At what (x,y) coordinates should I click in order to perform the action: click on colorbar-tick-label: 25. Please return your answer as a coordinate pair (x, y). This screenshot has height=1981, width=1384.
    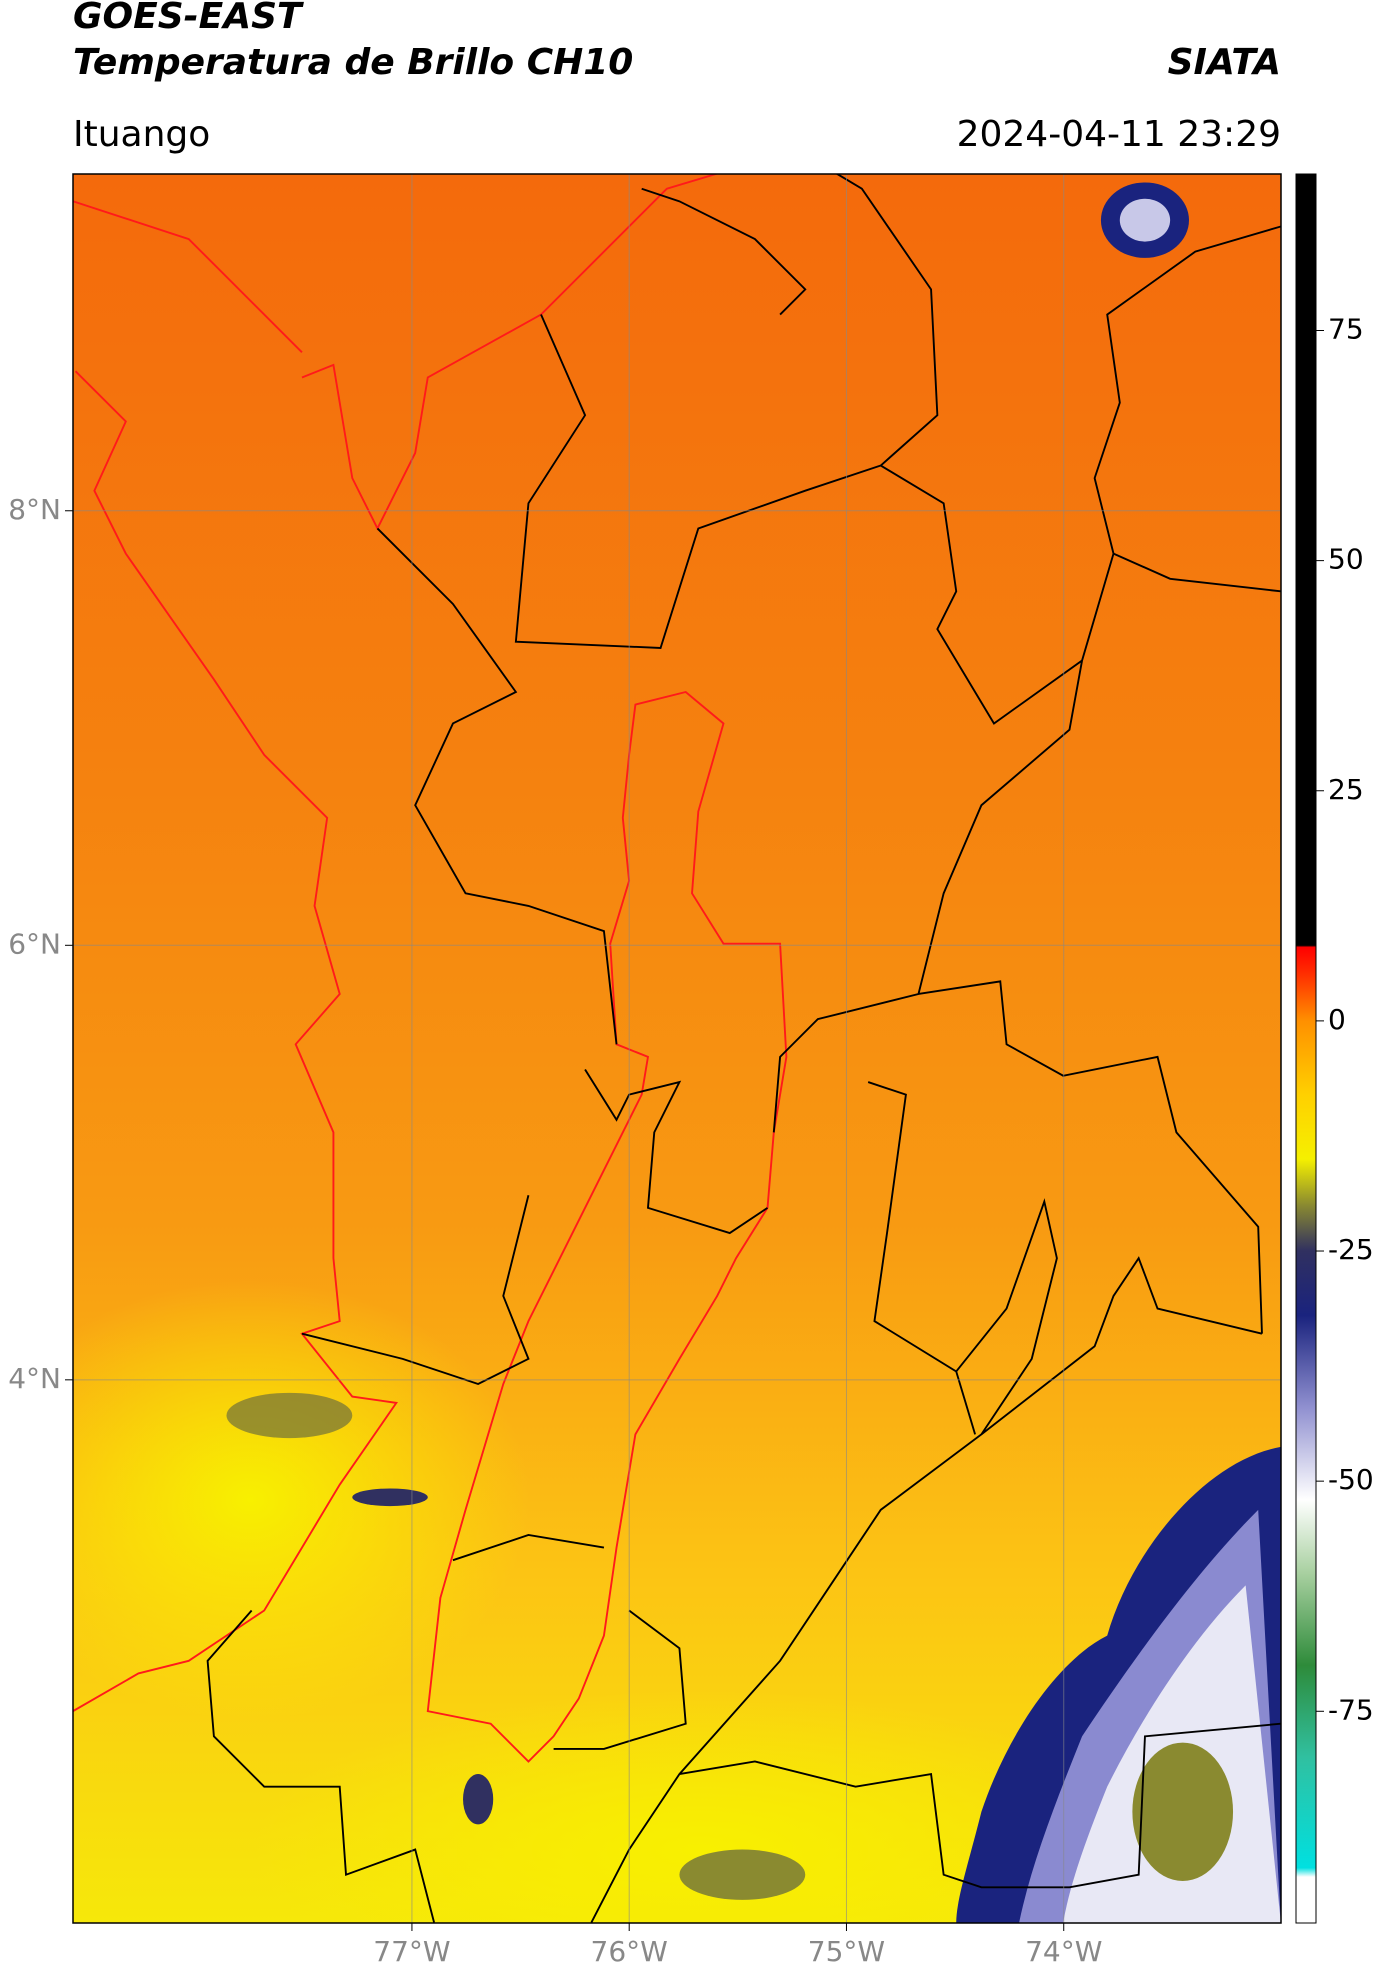
    Looking at the image, I should click on (1346, 789).